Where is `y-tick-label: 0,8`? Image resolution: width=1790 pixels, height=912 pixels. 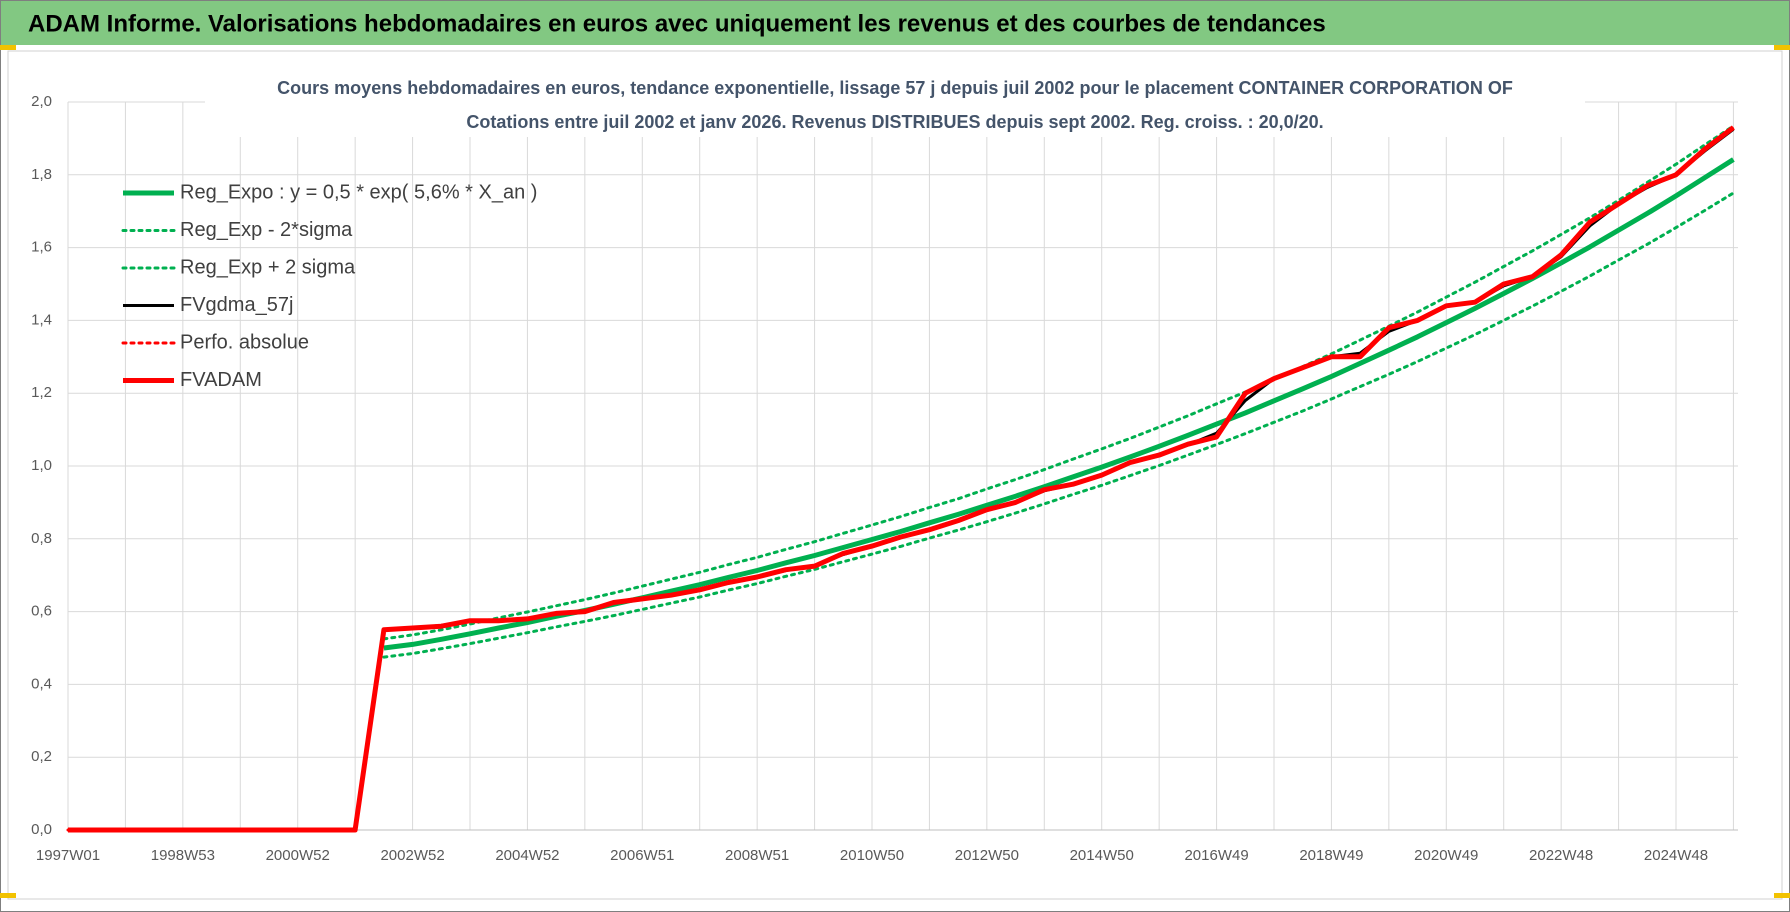 y-tick-label: 0,8 is located at coordinates (41, 538).